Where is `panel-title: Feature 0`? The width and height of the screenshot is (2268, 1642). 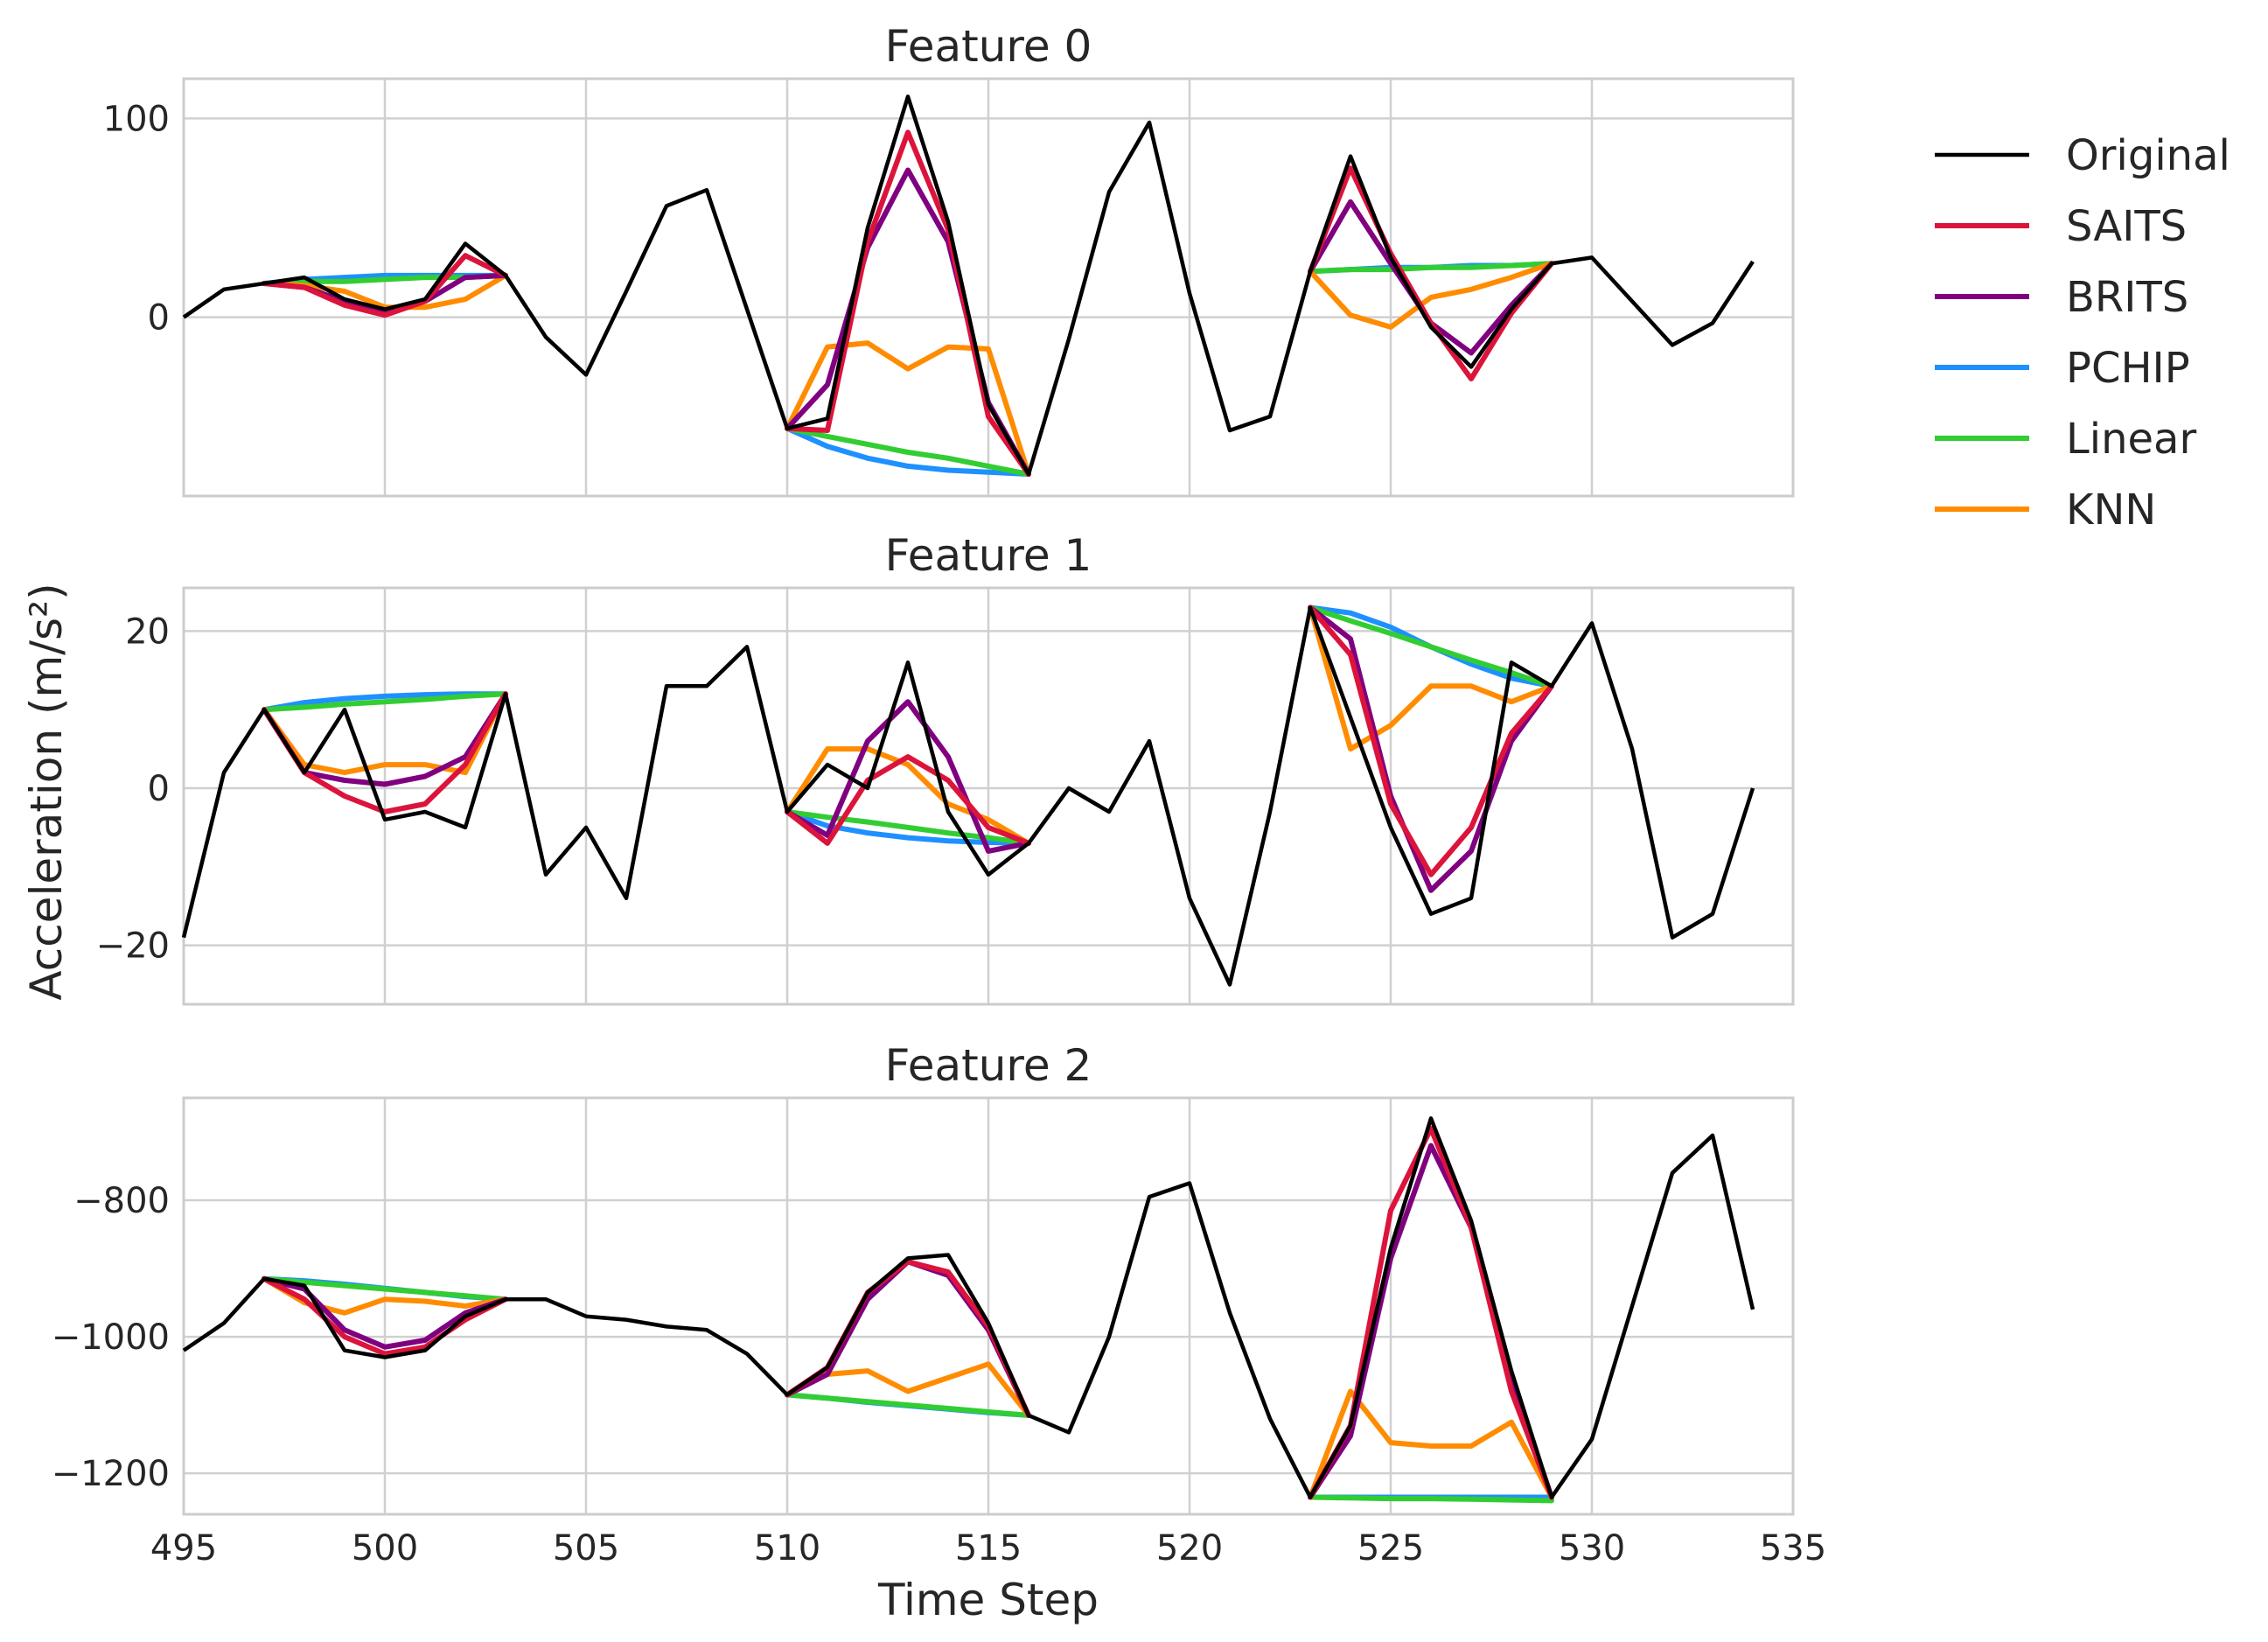 panel-title: Feature 0 is located at coordinates (988, 46).